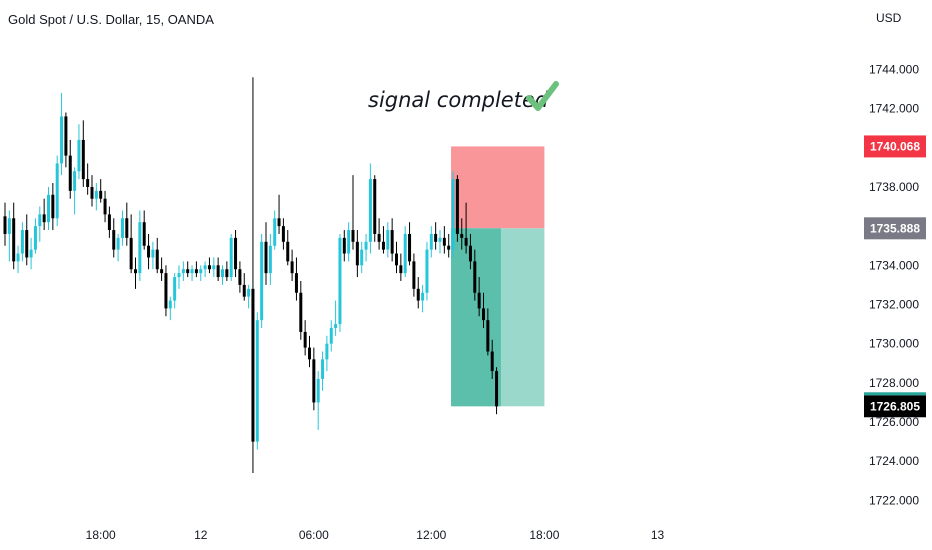  What do you see at coordinates (201, 535) in the screenshot?
I see `x-tick-label: 12` at bounding box center [201, 535].